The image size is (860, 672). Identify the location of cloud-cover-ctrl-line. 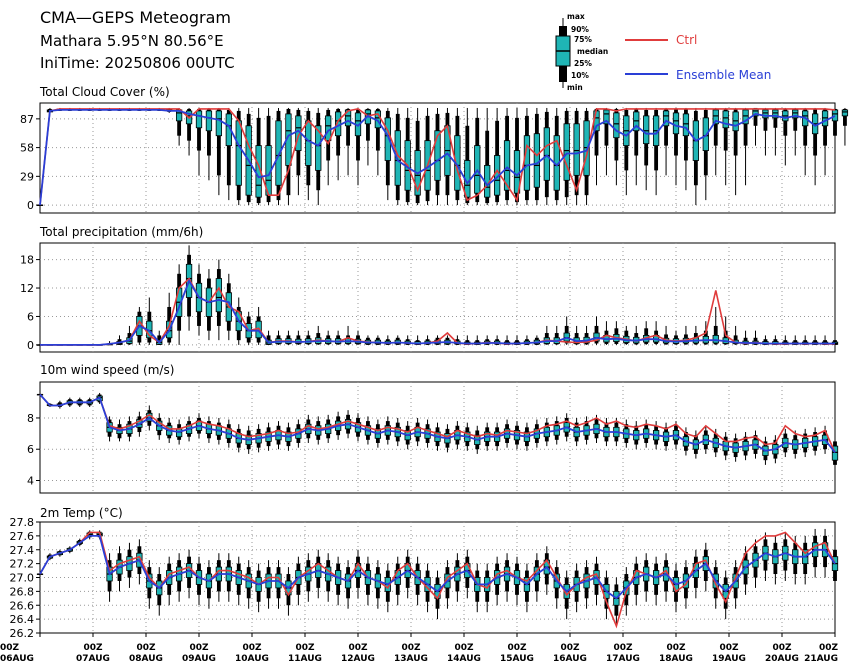
(437, 157).